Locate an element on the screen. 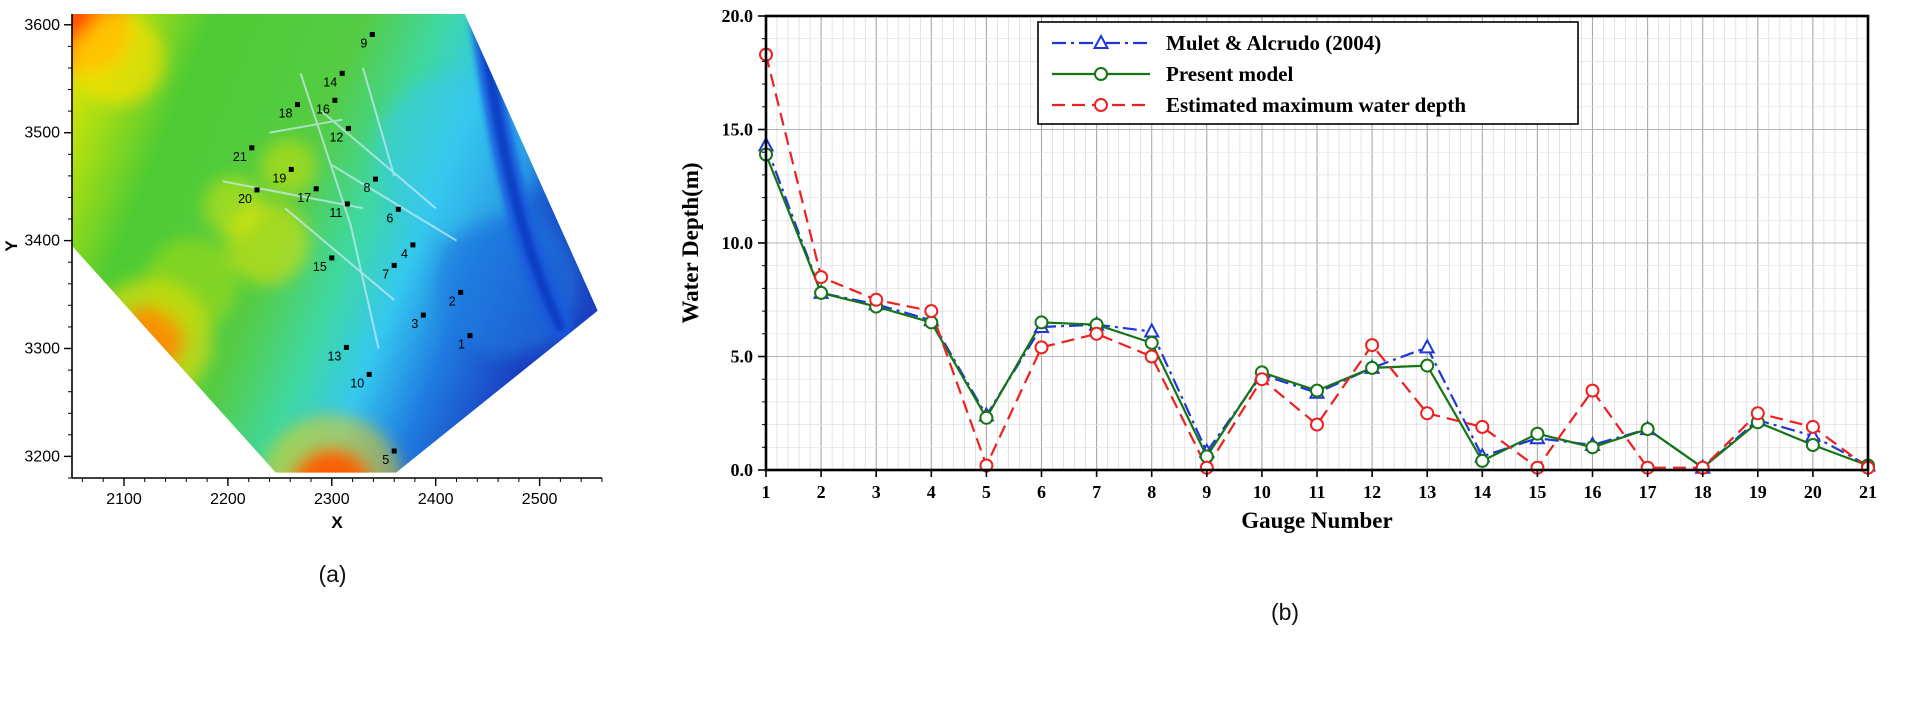 The width and height of the screenshot is (1913, 701). y-tick-label: 15.0 is located at coordinates (737, 130).